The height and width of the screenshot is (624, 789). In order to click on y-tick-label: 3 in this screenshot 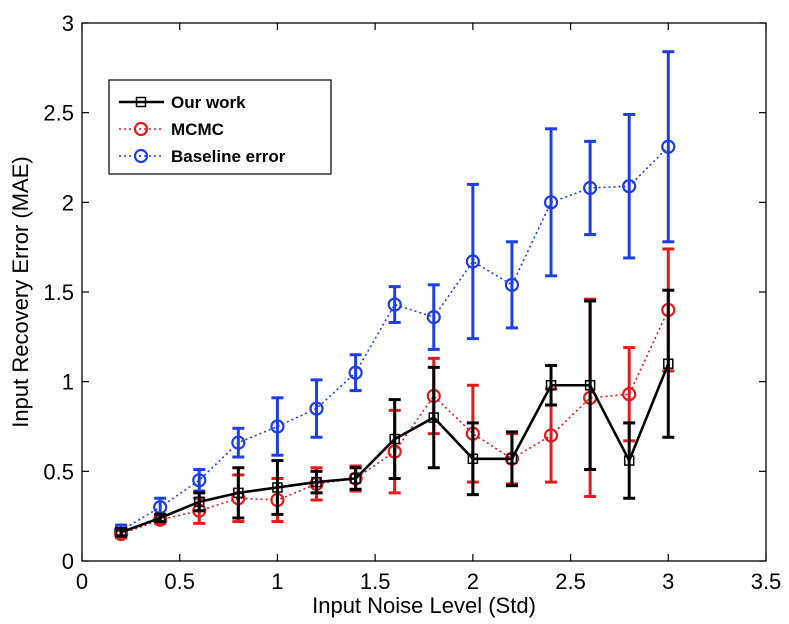, I will do `click(68, 23)`.